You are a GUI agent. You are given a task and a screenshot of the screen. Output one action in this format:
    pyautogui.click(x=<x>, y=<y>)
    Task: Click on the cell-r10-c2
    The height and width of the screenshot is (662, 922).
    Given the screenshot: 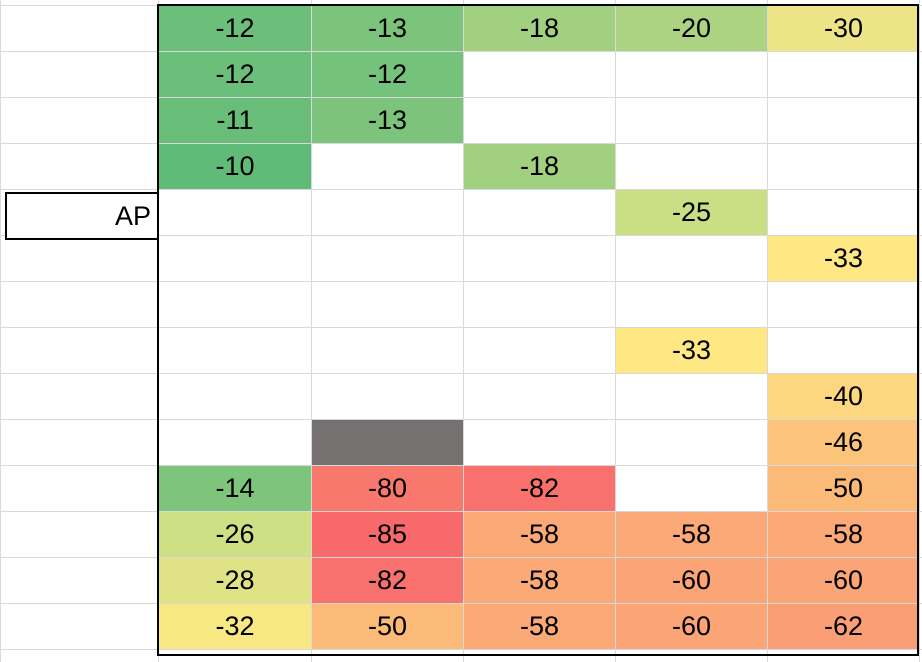 What is the action you would take?
    pyautogui.click(x=387, y=442)
    